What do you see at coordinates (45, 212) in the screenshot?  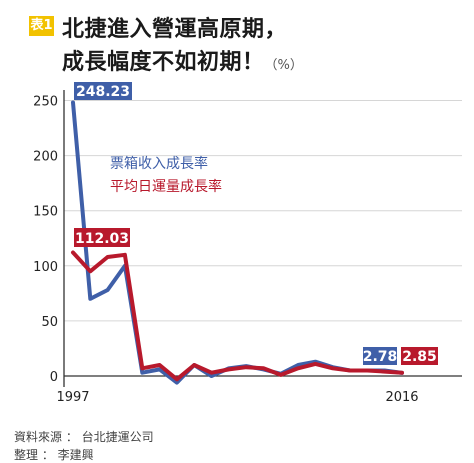 I see `y-tick-label: 150` at bounding box center [45, 212].